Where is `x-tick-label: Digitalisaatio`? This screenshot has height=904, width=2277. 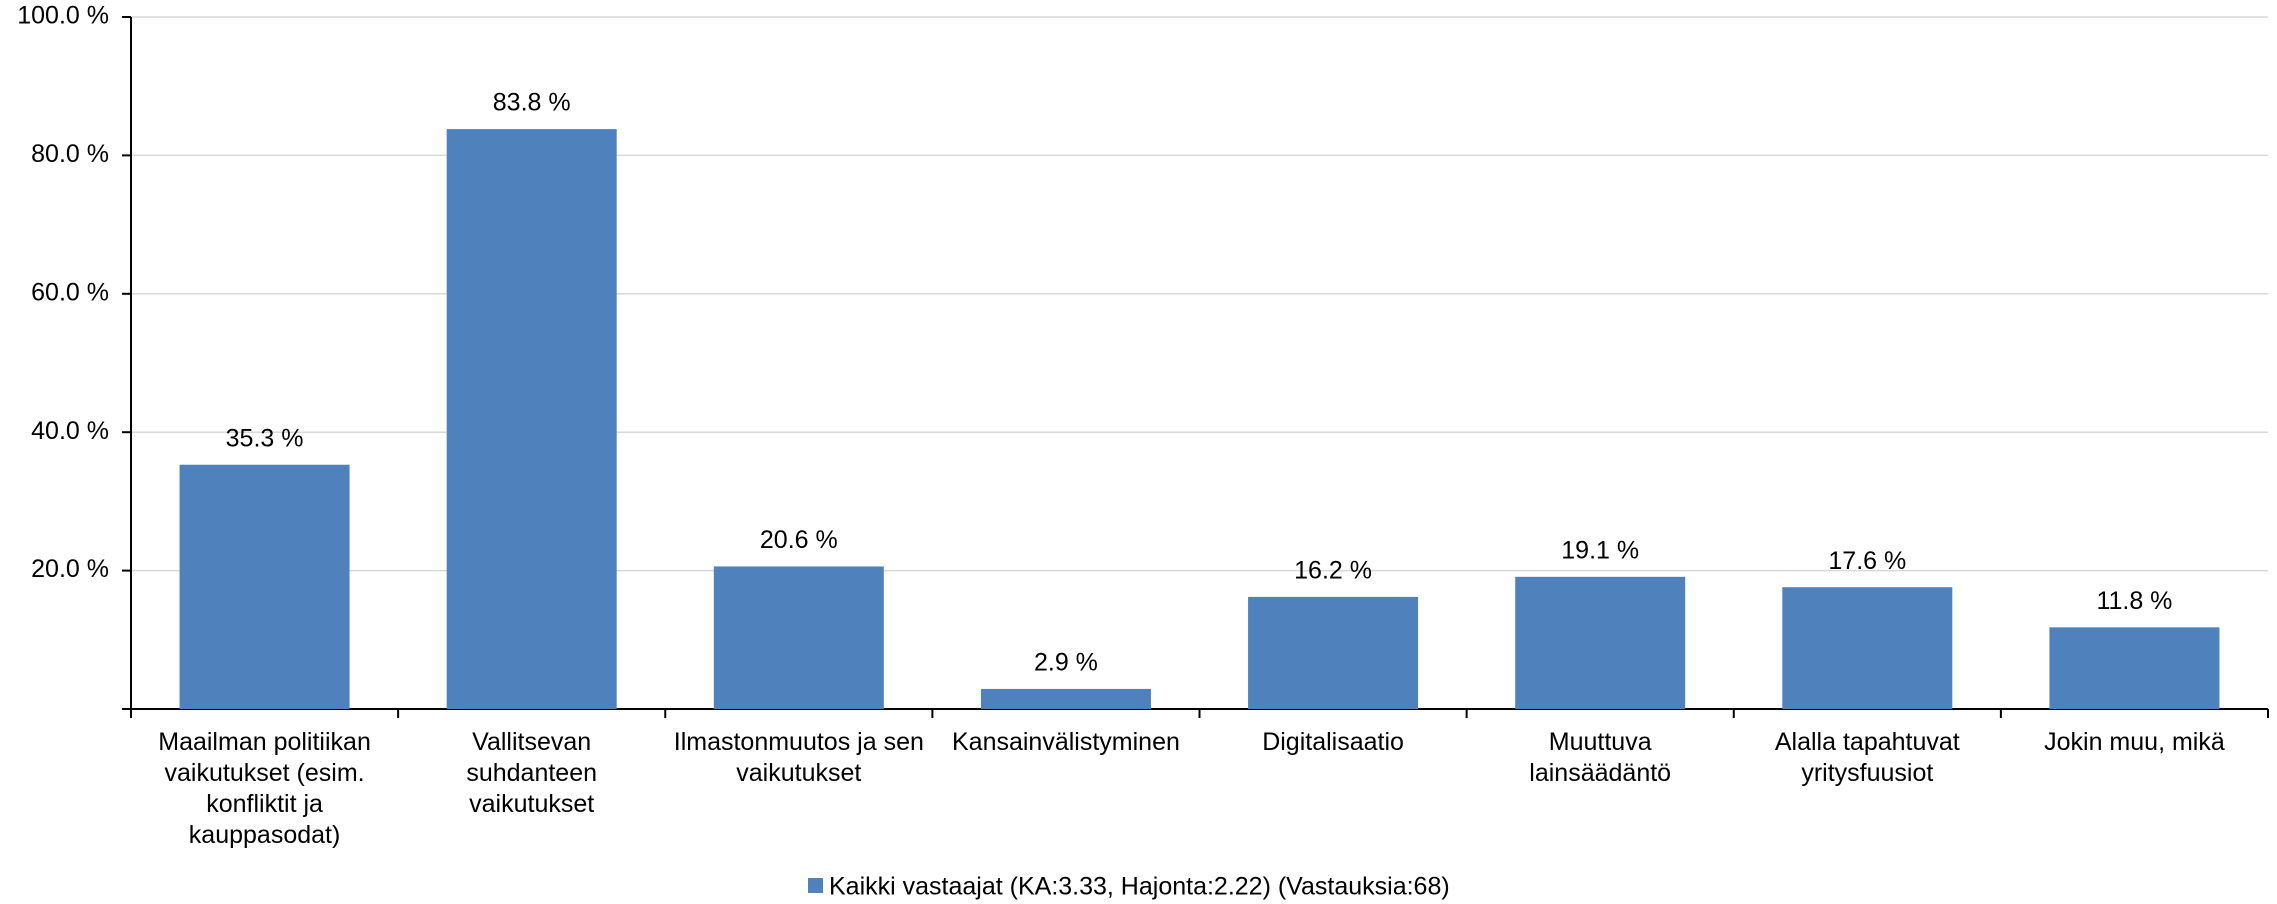
x-tick-label: Digitalisaatio is located at coordinates (1333, 742).